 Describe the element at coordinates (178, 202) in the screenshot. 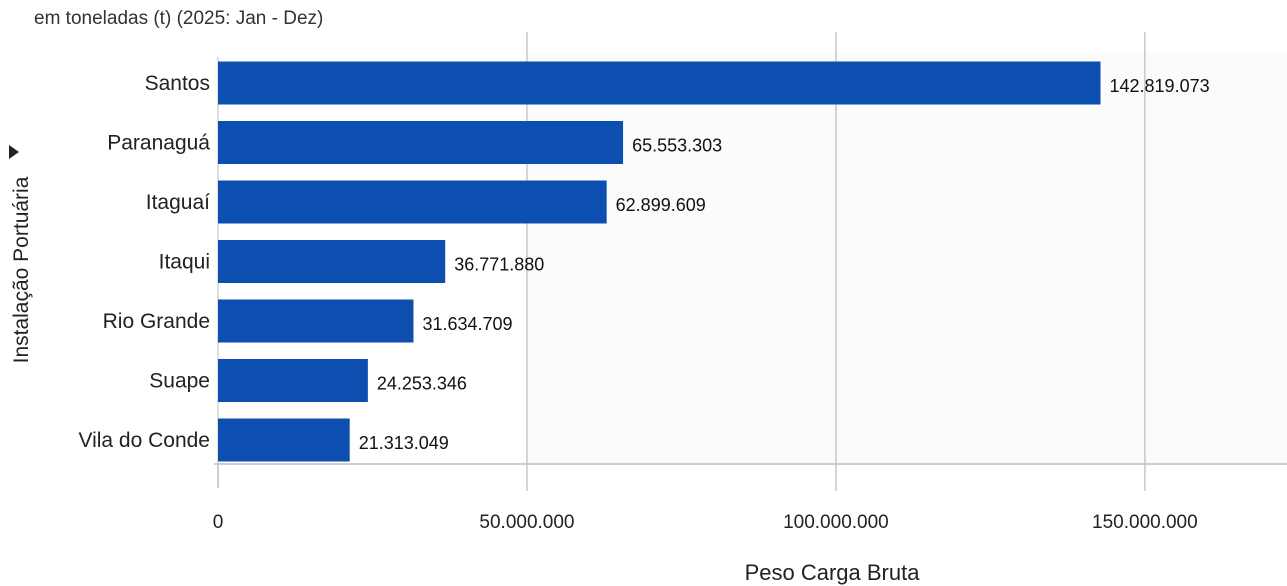

I see `category-label: Itaguaí` at that location.